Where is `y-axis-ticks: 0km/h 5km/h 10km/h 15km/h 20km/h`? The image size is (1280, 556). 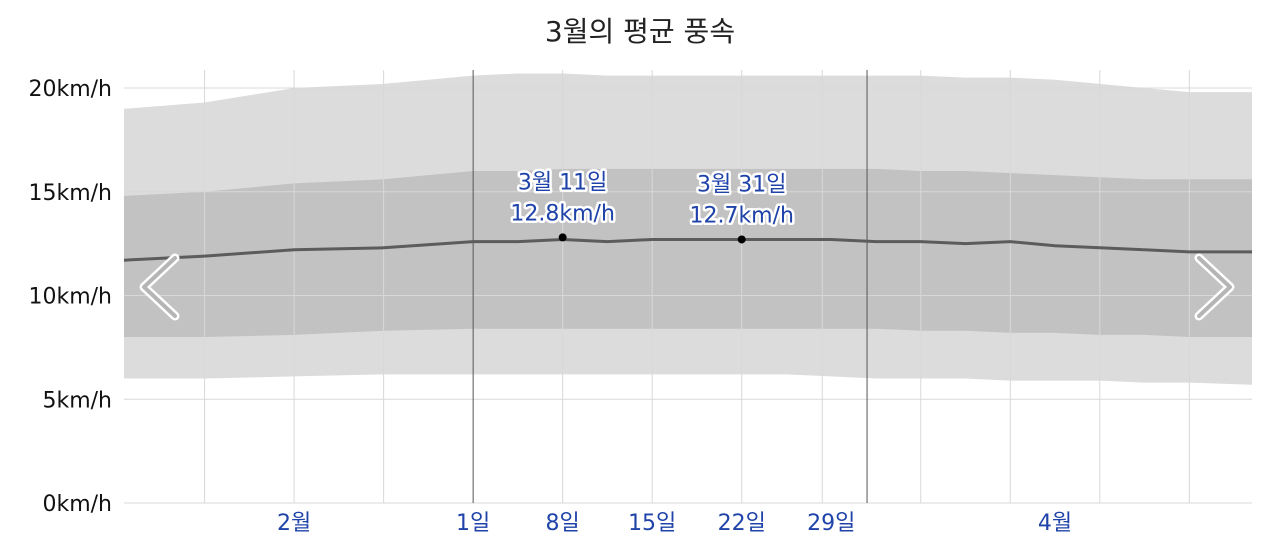
y-axis-ticks: 0km/h 5km/h 10km/h 15km/h 20km/h is located at coordinates (70, 297).